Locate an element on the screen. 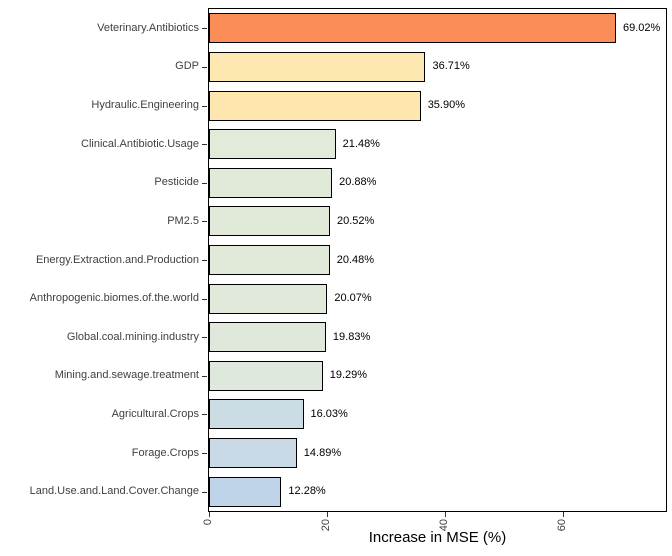  category-label: Pesticide is located at coordinates (176, 182).